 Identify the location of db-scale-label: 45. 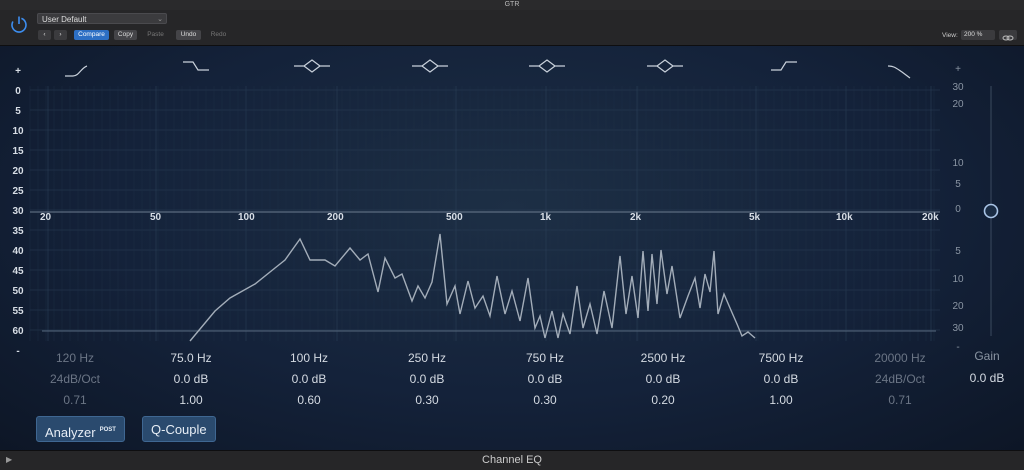
(18, 271).